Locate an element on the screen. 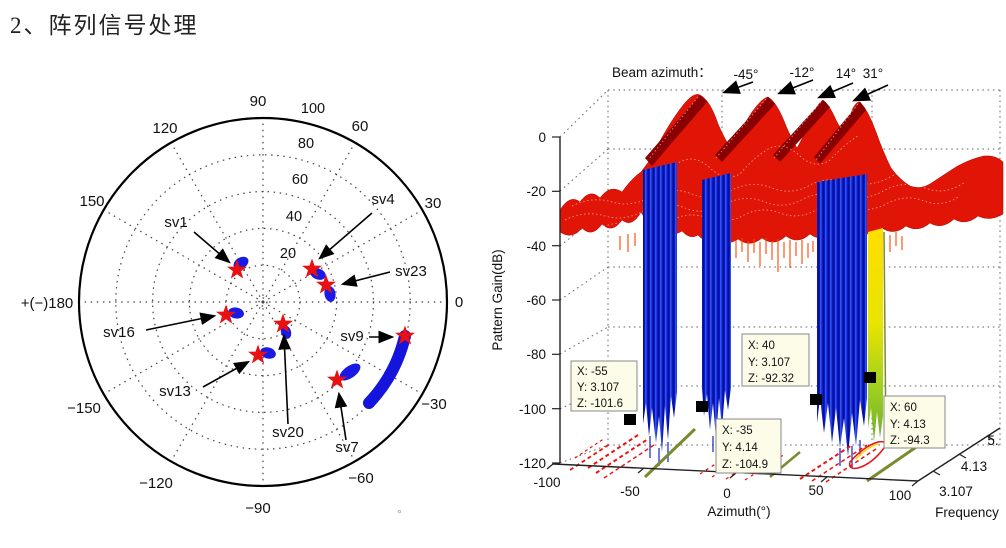 The height and width of the screenshot is (548, 1006). azimuth-axis-ticks: -100 -50 0 50 100 is located at coordinates (722, 489).